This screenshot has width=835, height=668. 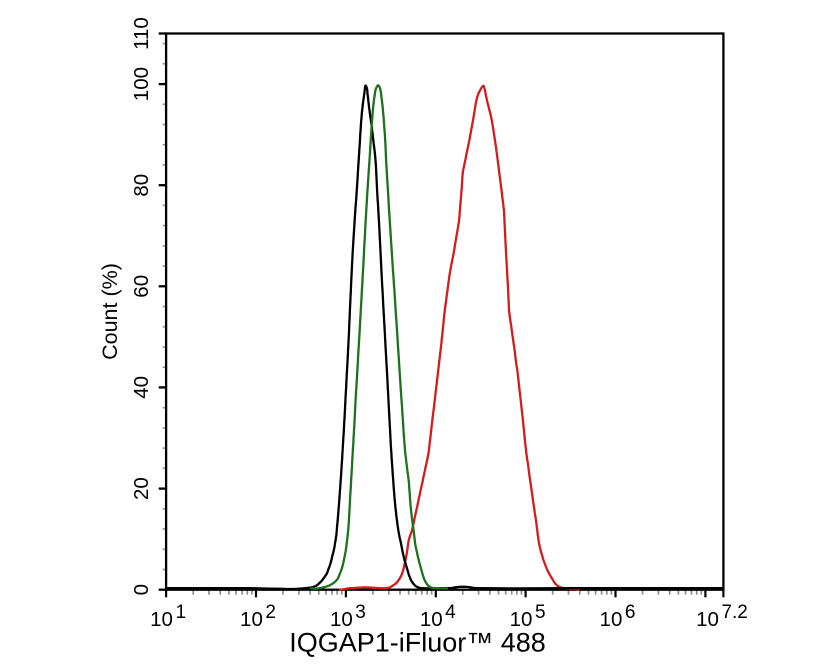 I want to click on svg-text: 110, so click(x=141, y=33).